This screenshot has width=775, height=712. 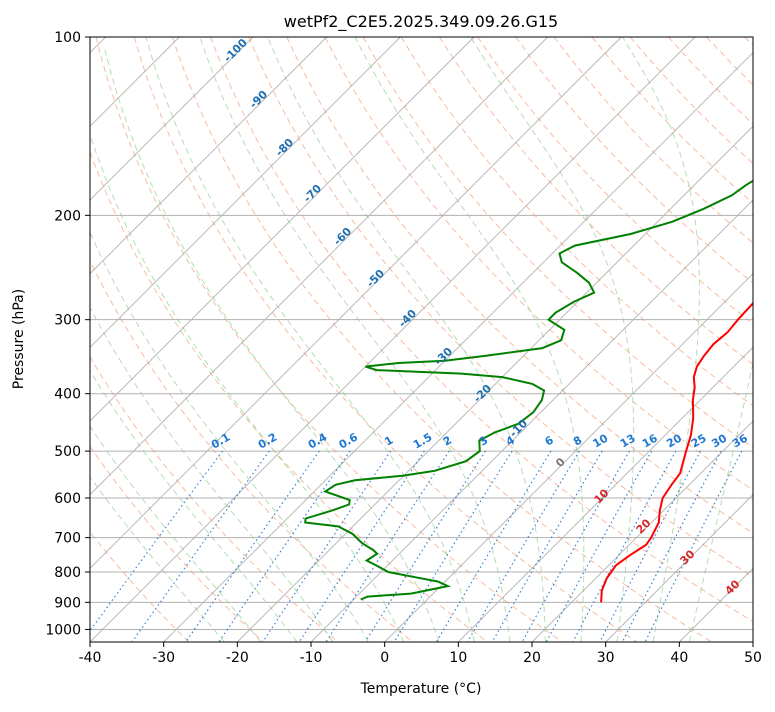 What do you see at coordinates (67, 395) in the screenshot?
I see `y-tick-label: 400` at bounding box center [67, 395].